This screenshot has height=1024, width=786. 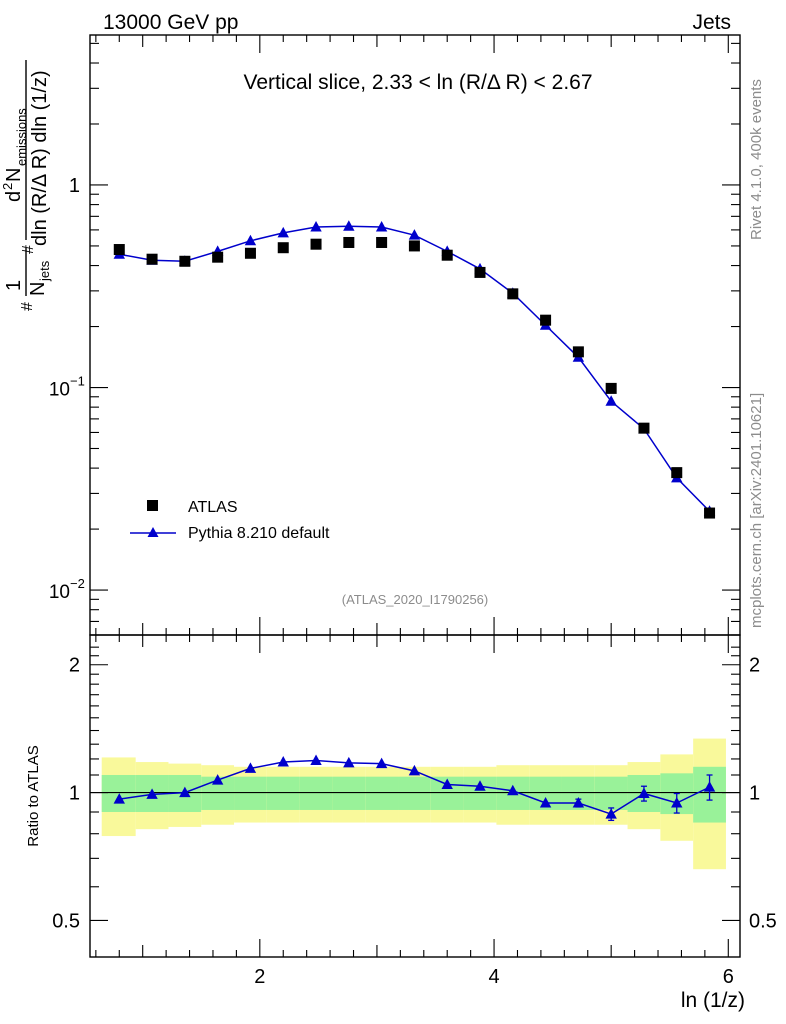 I want to click on ratio-y-tick-label-right: 0.5, so click(x=763, y=921).